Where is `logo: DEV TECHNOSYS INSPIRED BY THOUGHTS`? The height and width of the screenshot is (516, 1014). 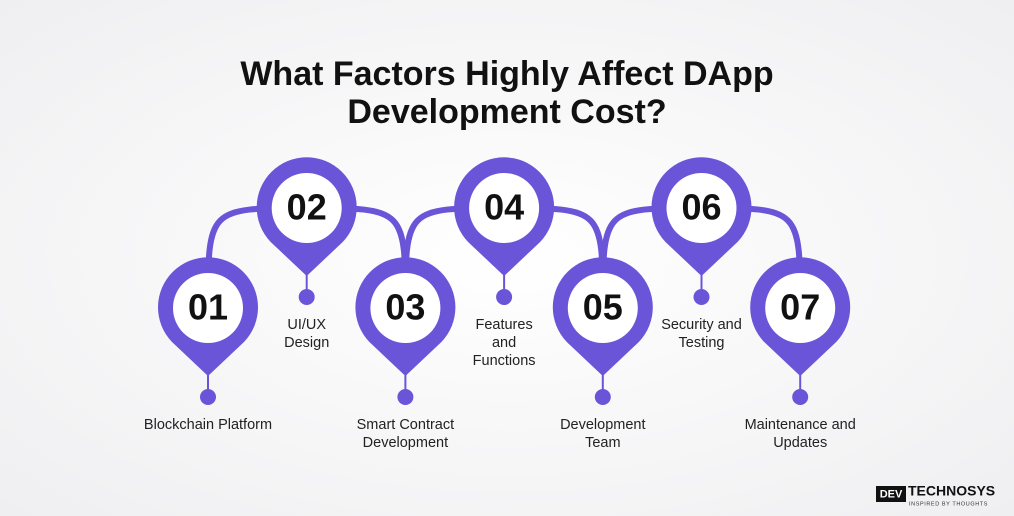
logo: DEV TECHNOSYS INSPIRED BY THOUGHTS is located at coordinates (935, 495).